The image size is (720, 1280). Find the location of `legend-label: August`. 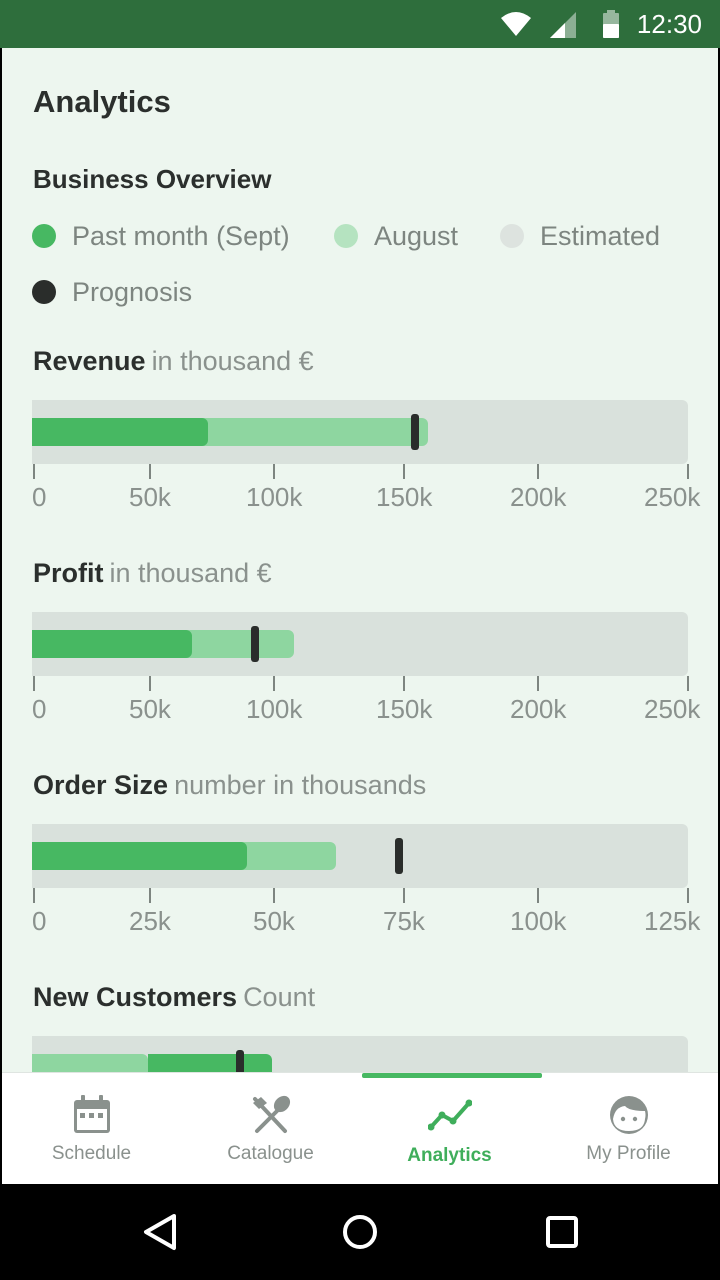

legend-label: August is located at coordinates (416, 235).